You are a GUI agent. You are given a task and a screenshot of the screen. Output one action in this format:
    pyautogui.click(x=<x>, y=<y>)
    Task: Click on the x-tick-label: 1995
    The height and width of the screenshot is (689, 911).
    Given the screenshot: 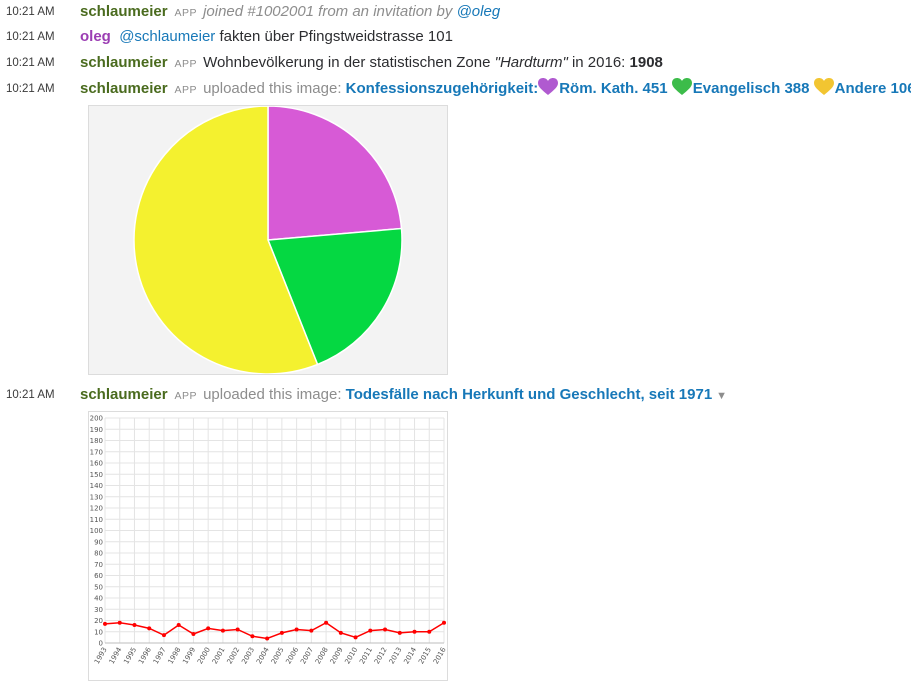 What is the action you would take?
    pyautogui.click(x=130, y=655)
    